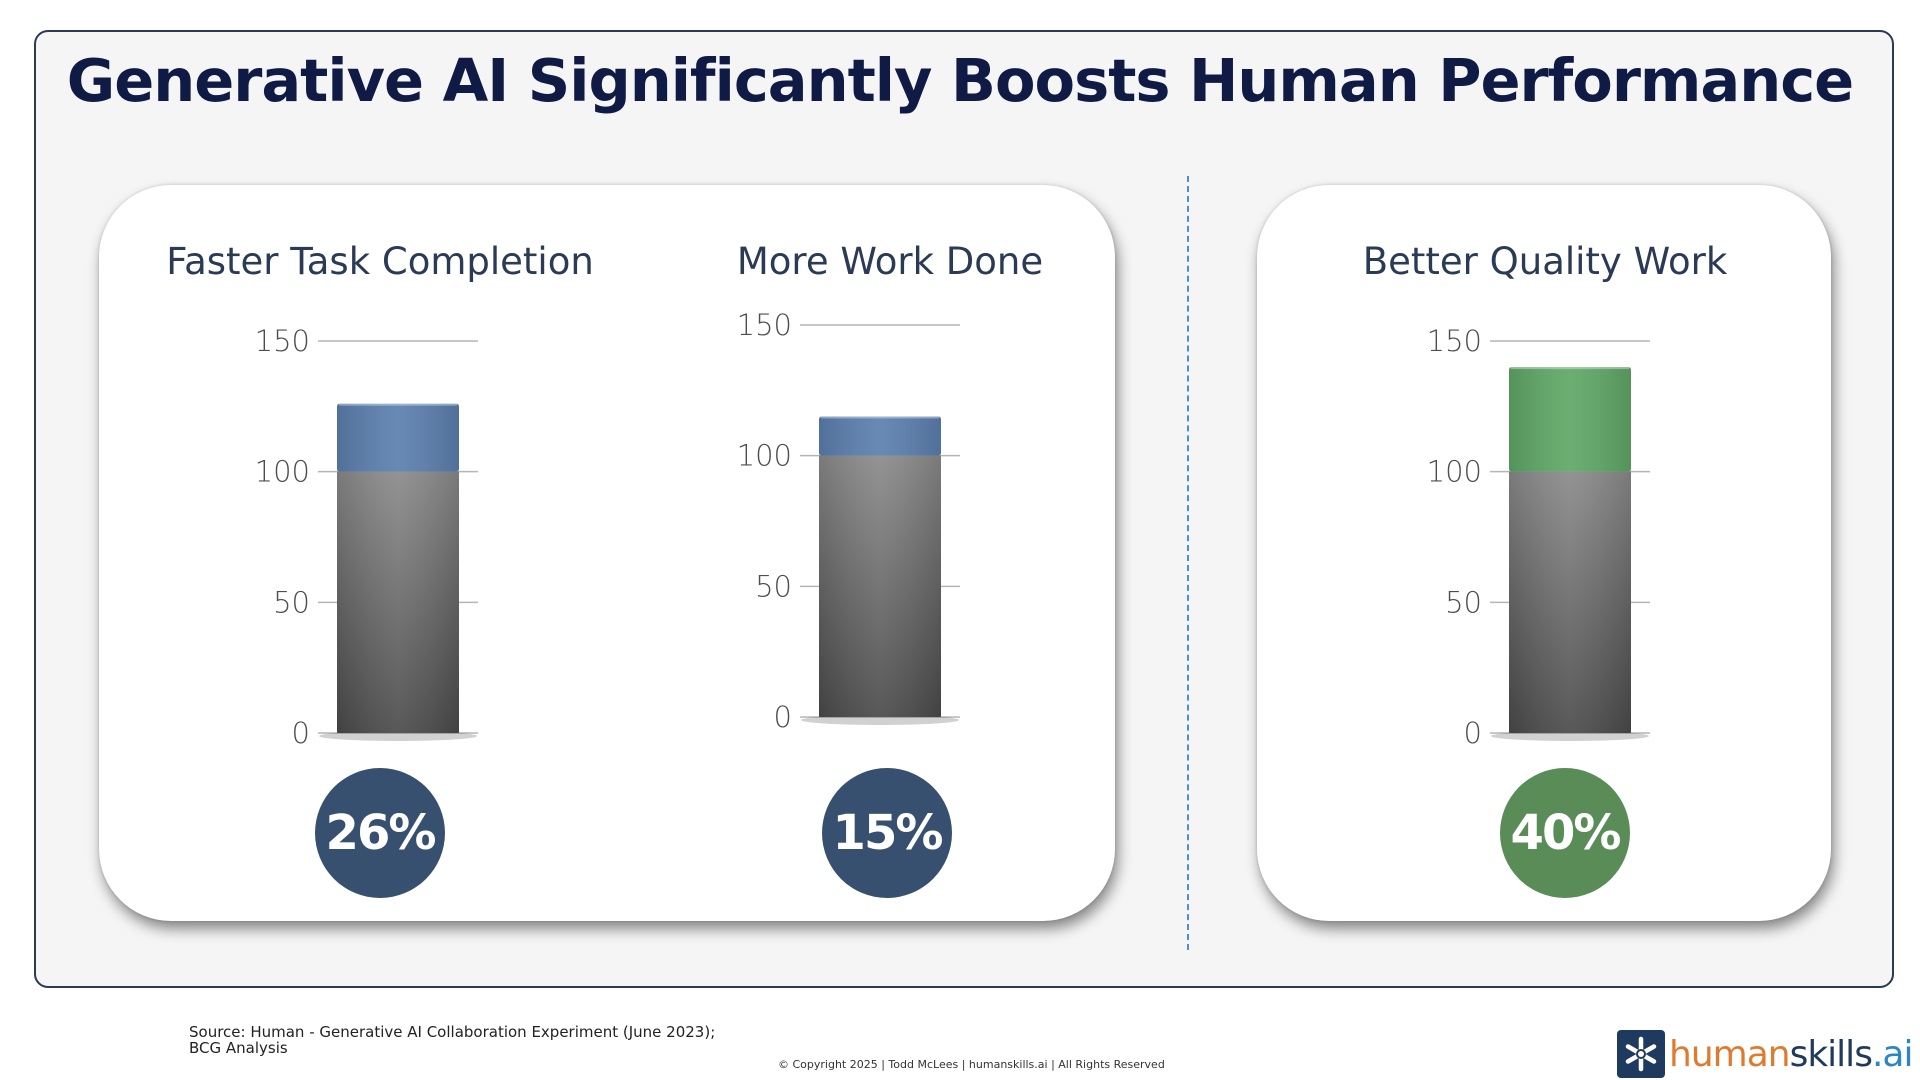 This screenshot has width=1920, height=1080. What do you see at coordinates (887, 833) in the screenshot?
I see `badge-more-work-done: 15%` at bounding box center [887, 833].